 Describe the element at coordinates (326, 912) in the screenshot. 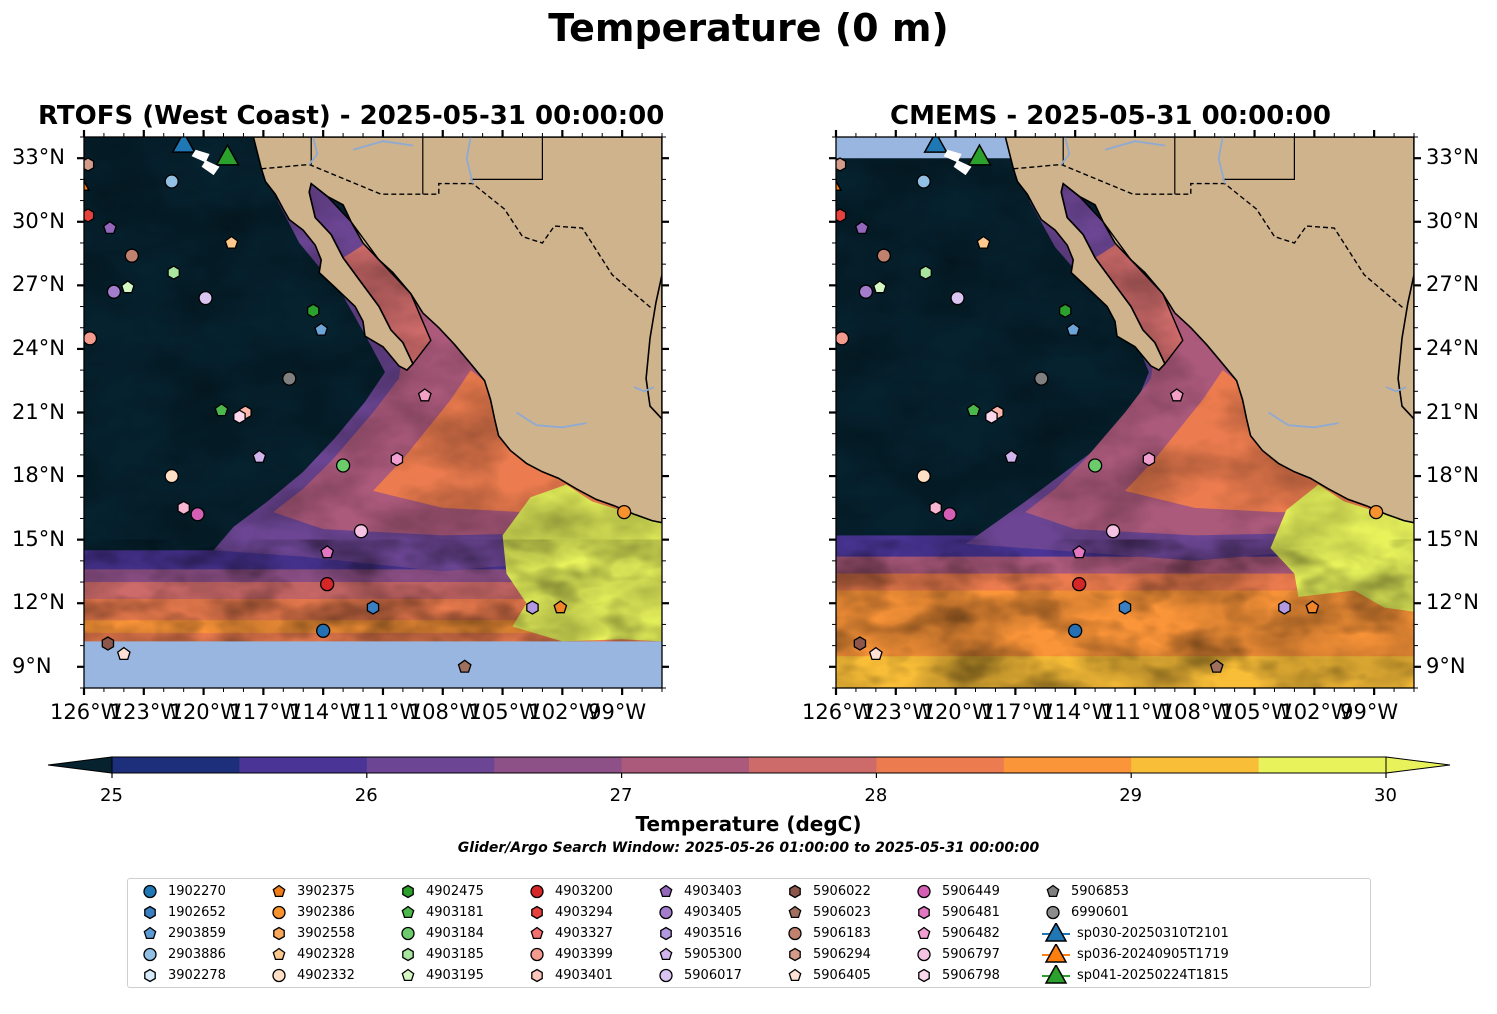

I see `legend-label: 3902386` at that location.